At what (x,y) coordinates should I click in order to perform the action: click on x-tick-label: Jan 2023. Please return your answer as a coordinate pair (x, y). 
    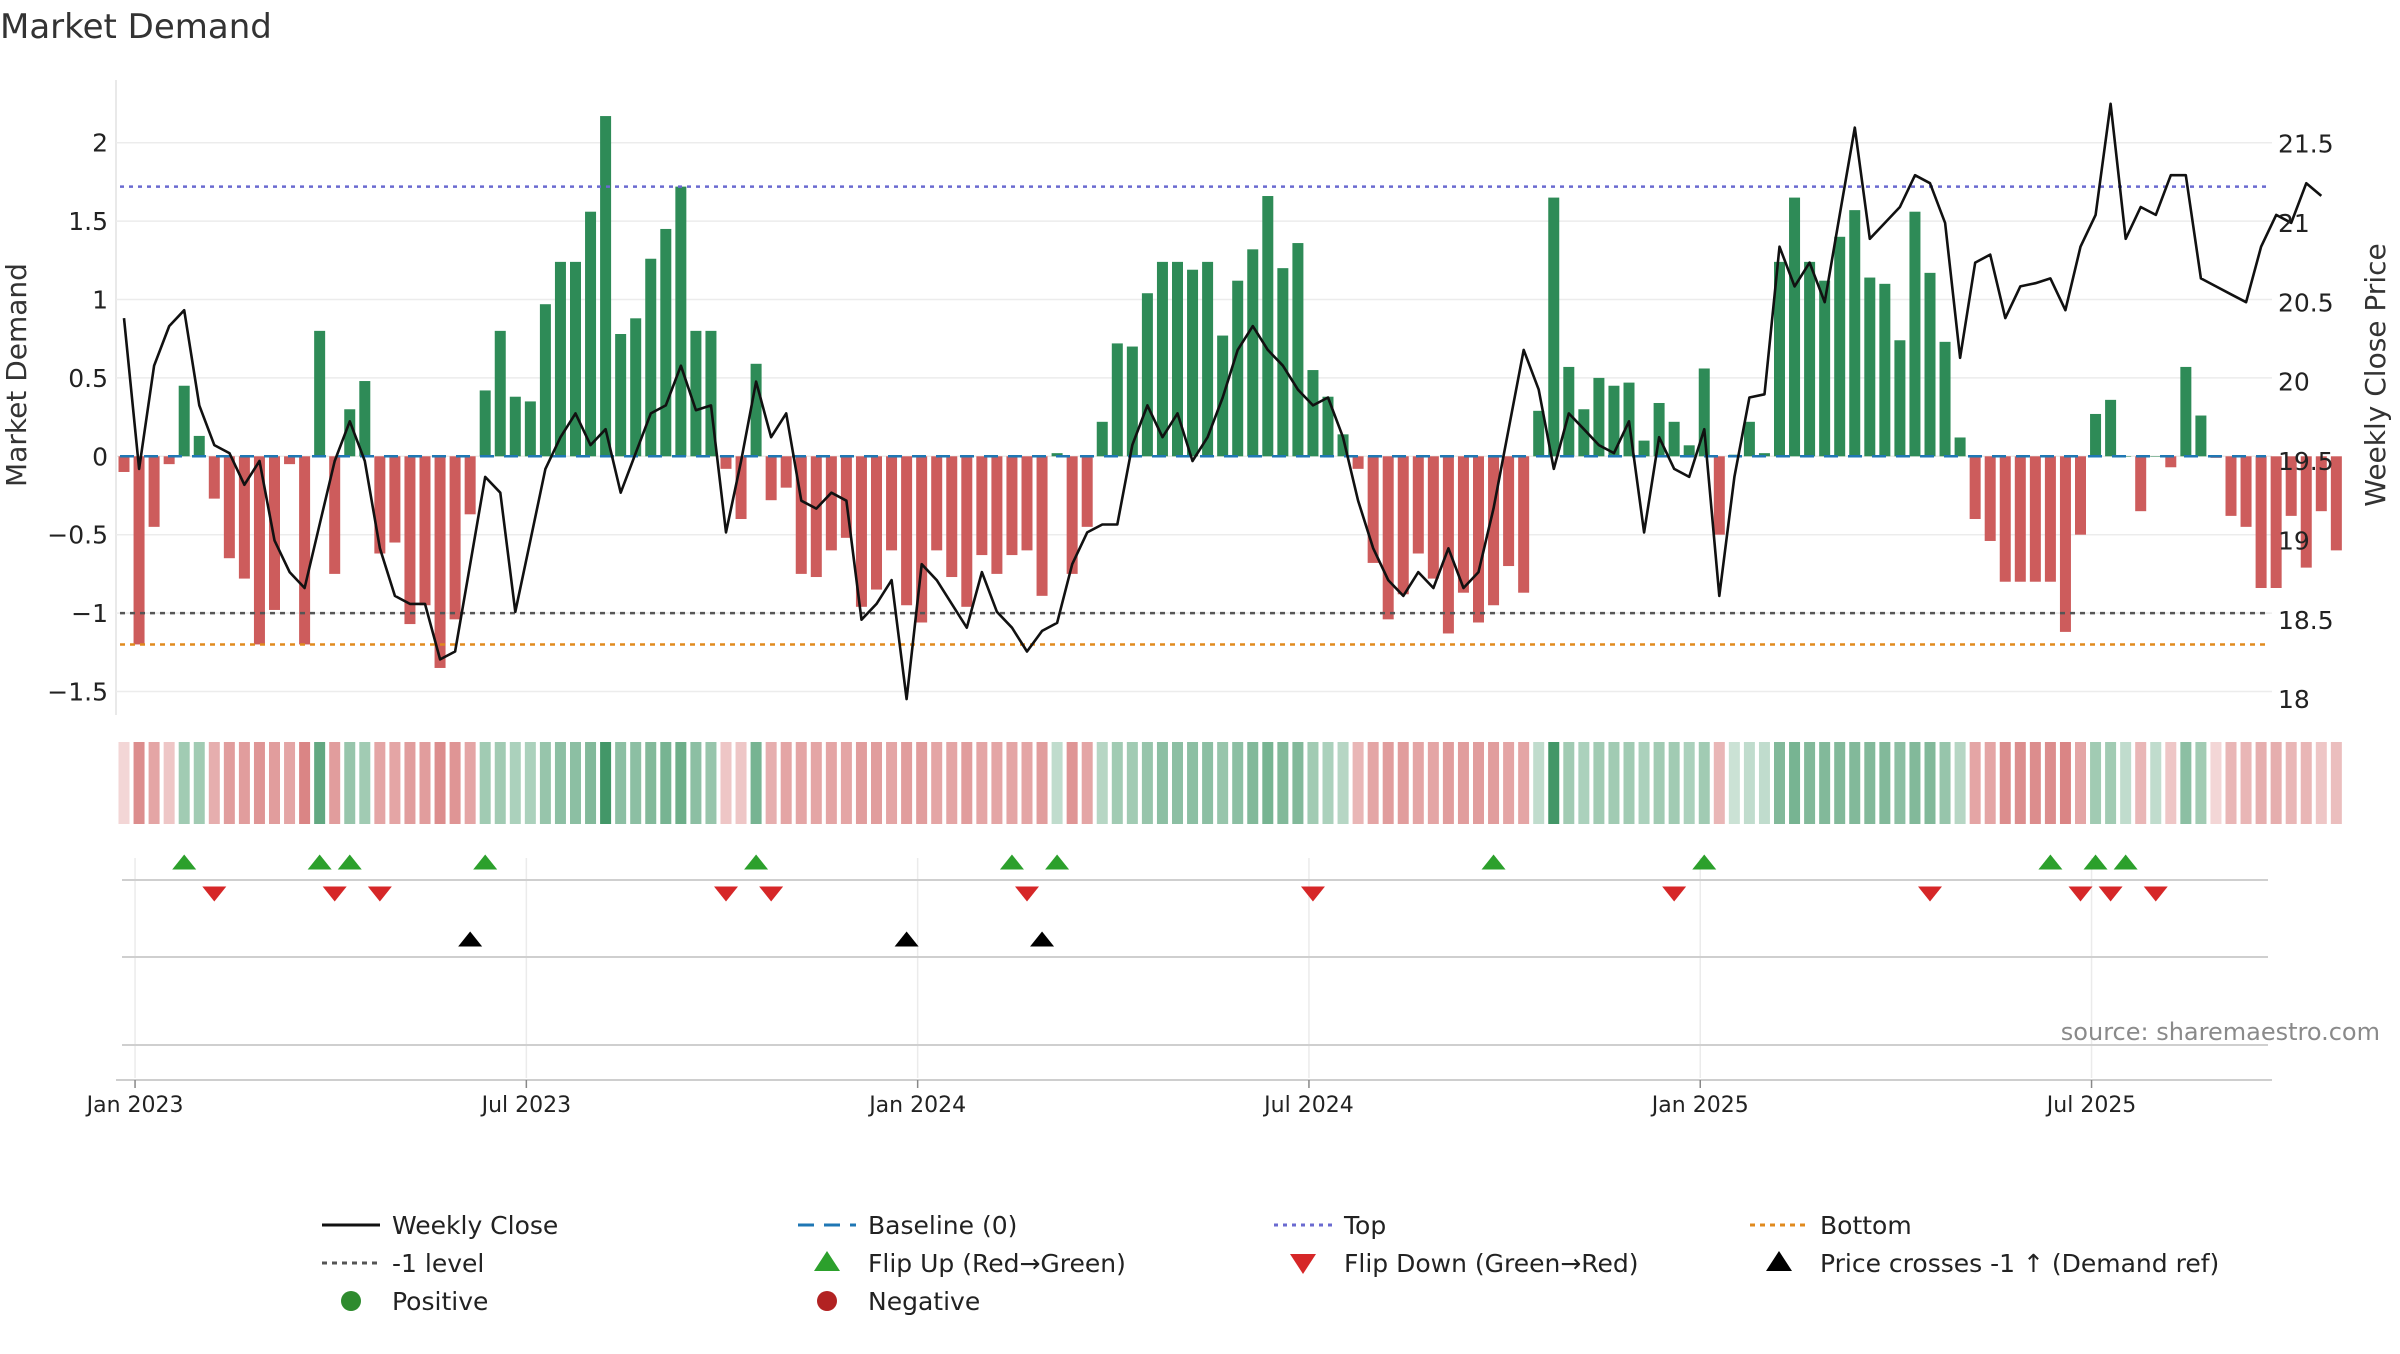
    Looking at the image, I should click on (134, 1105).